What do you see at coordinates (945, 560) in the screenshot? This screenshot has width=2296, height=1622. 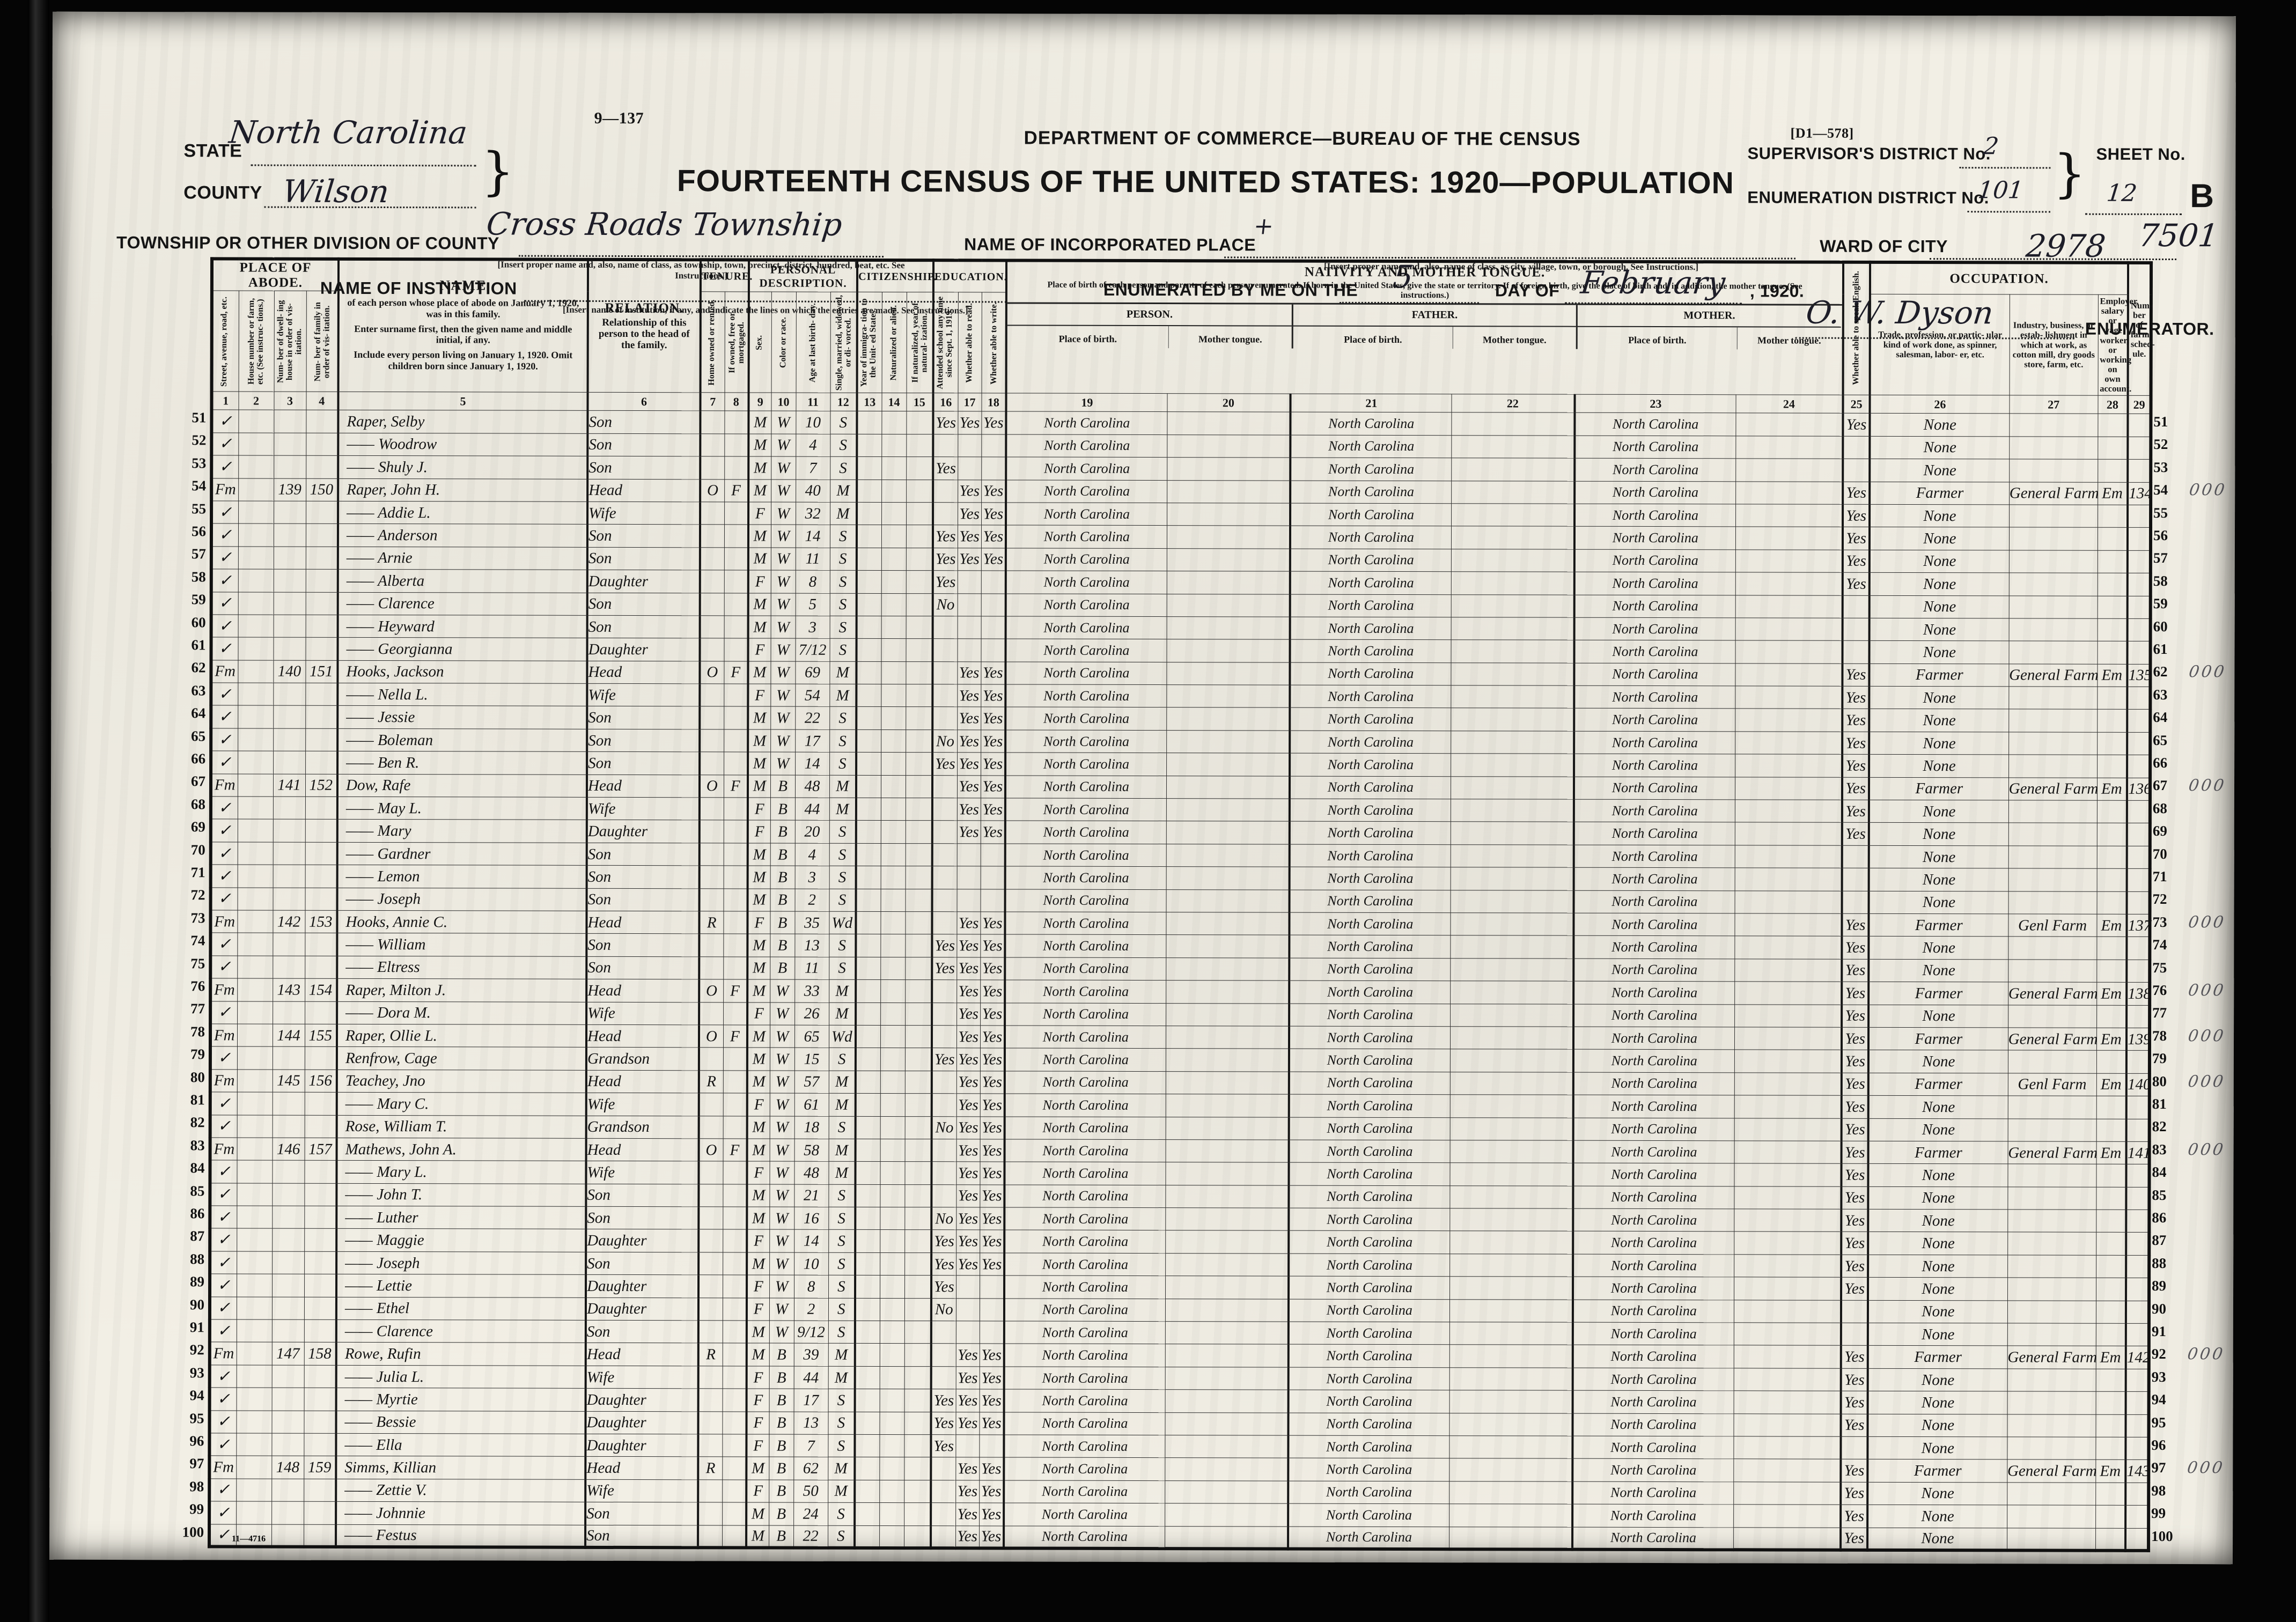 I see `cell-col-16: Yes` at bounding box center [945, 560].